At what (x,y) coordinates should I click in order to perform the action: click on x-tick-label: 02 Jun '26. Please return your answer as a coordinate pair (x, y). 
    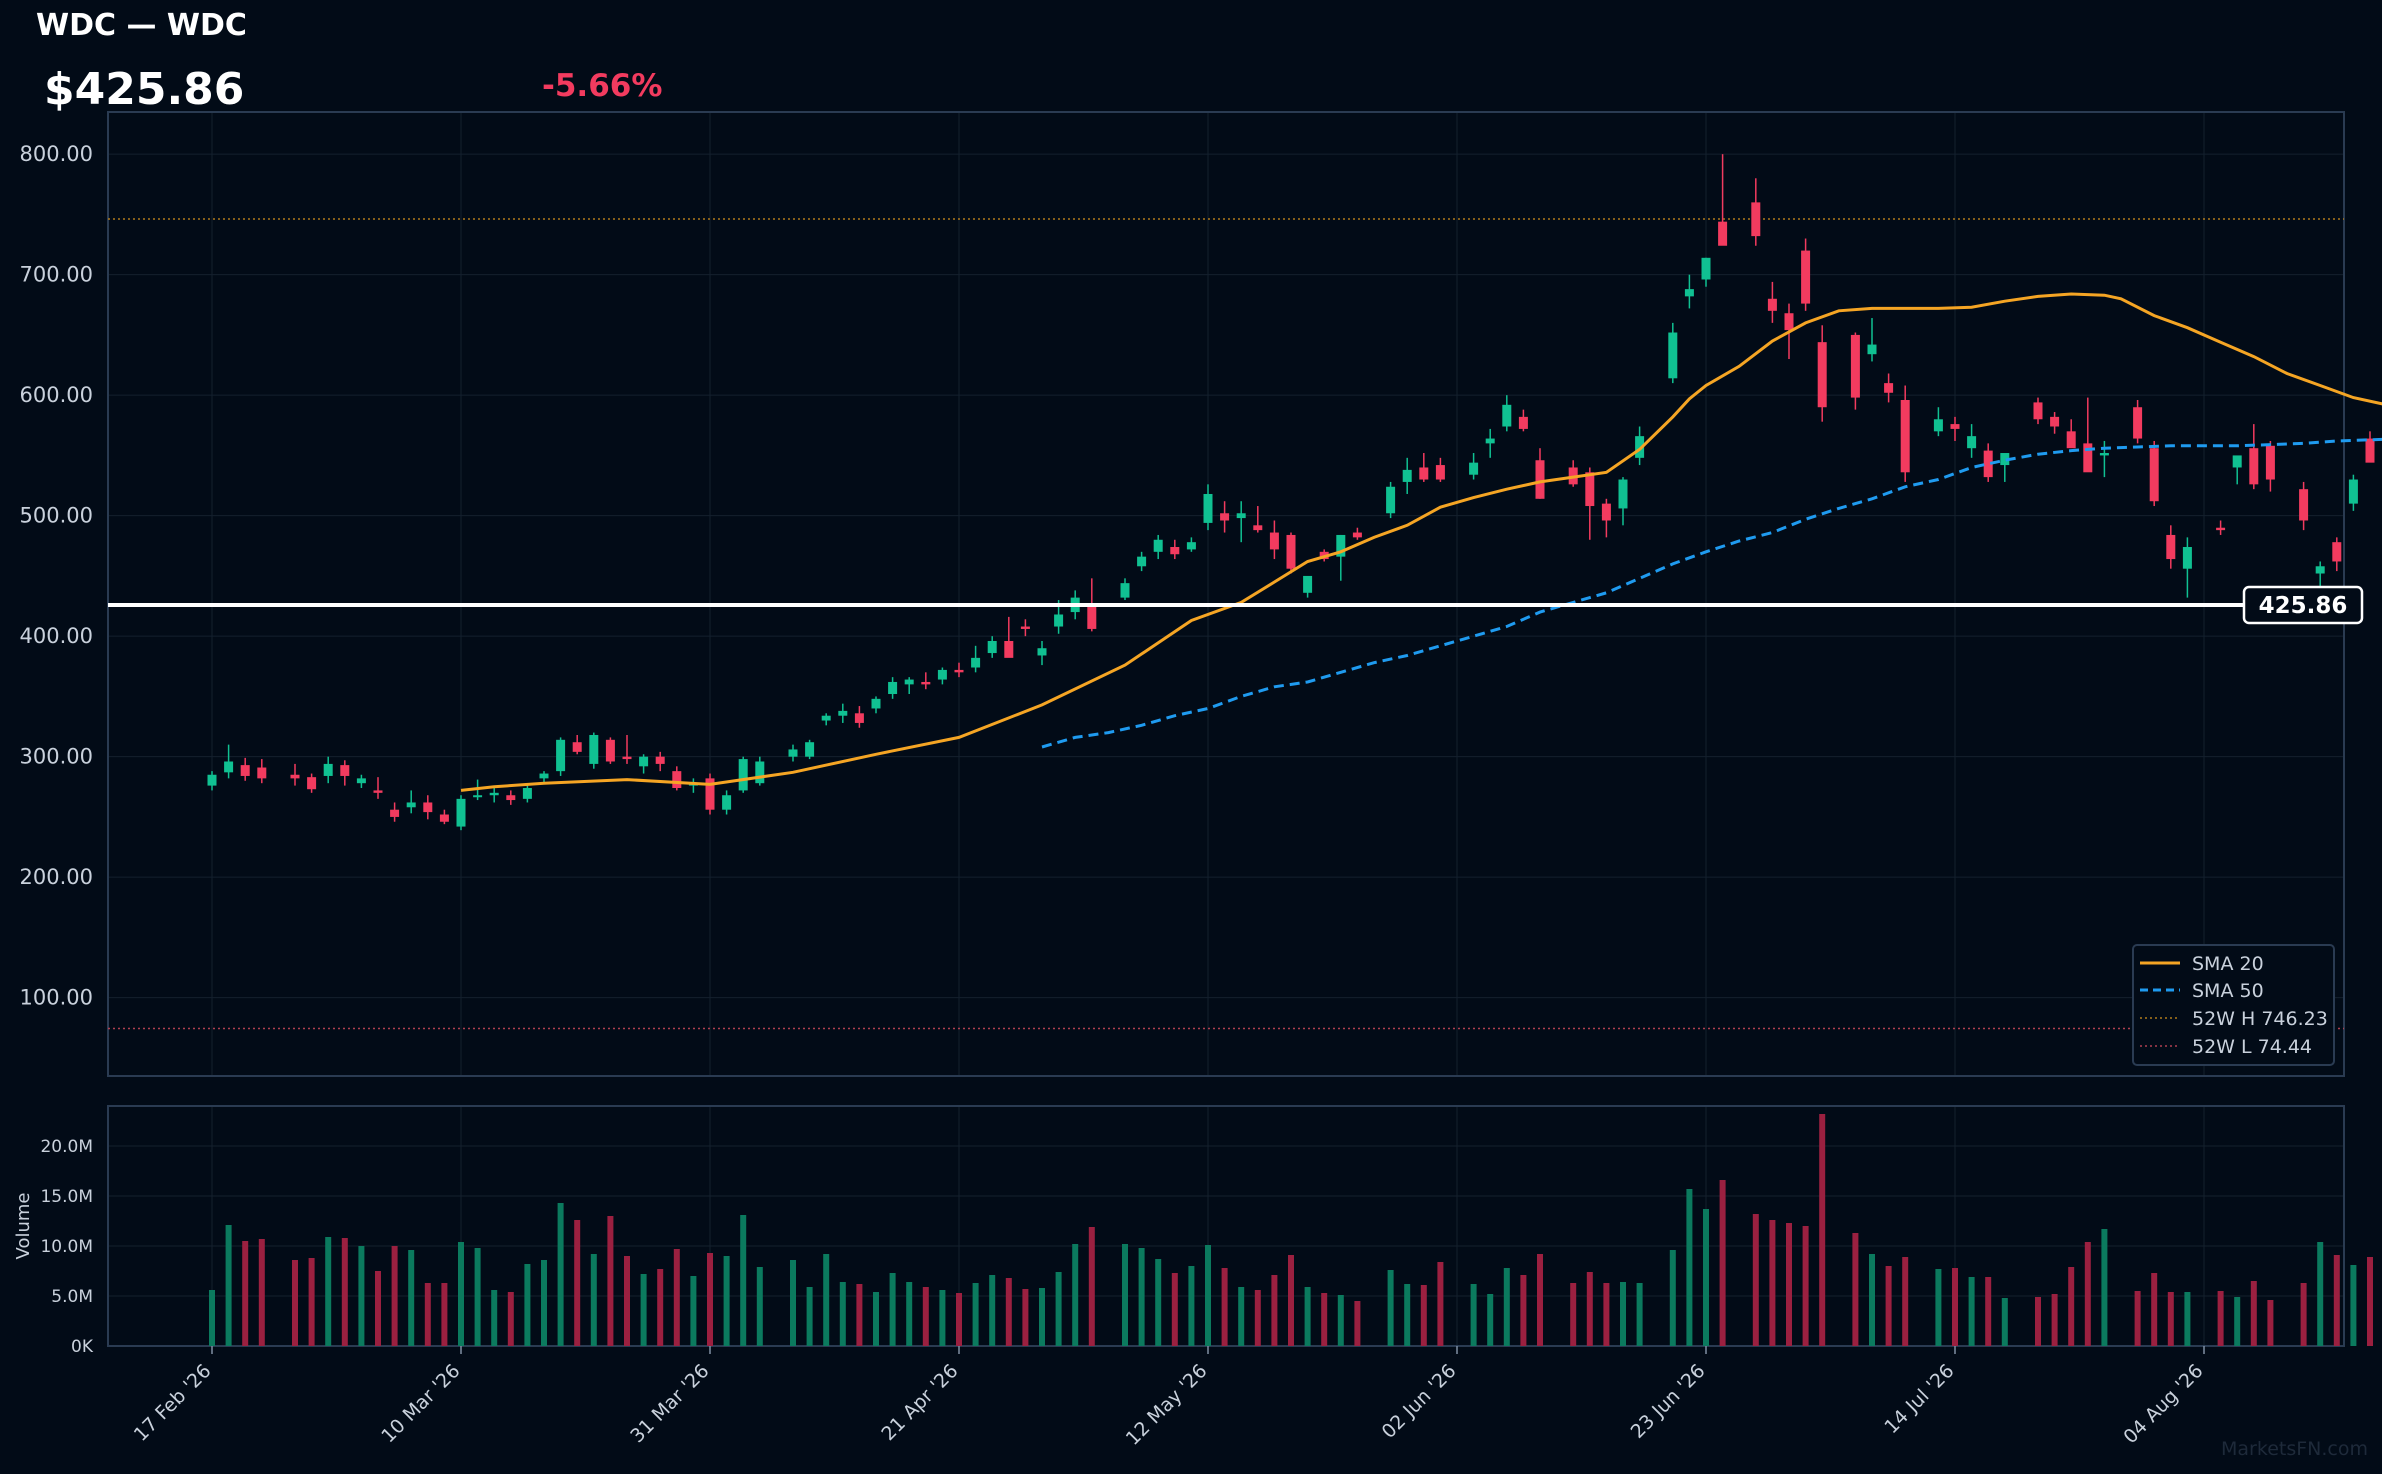
    Looking at the image, I should click on (1419, 1401).